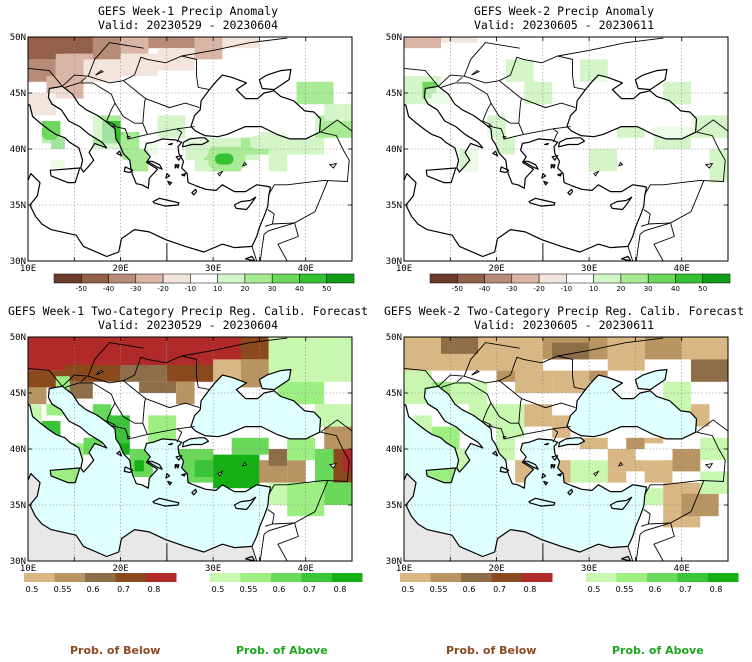  I want to click on wet-anomaly, so click(266, 142).